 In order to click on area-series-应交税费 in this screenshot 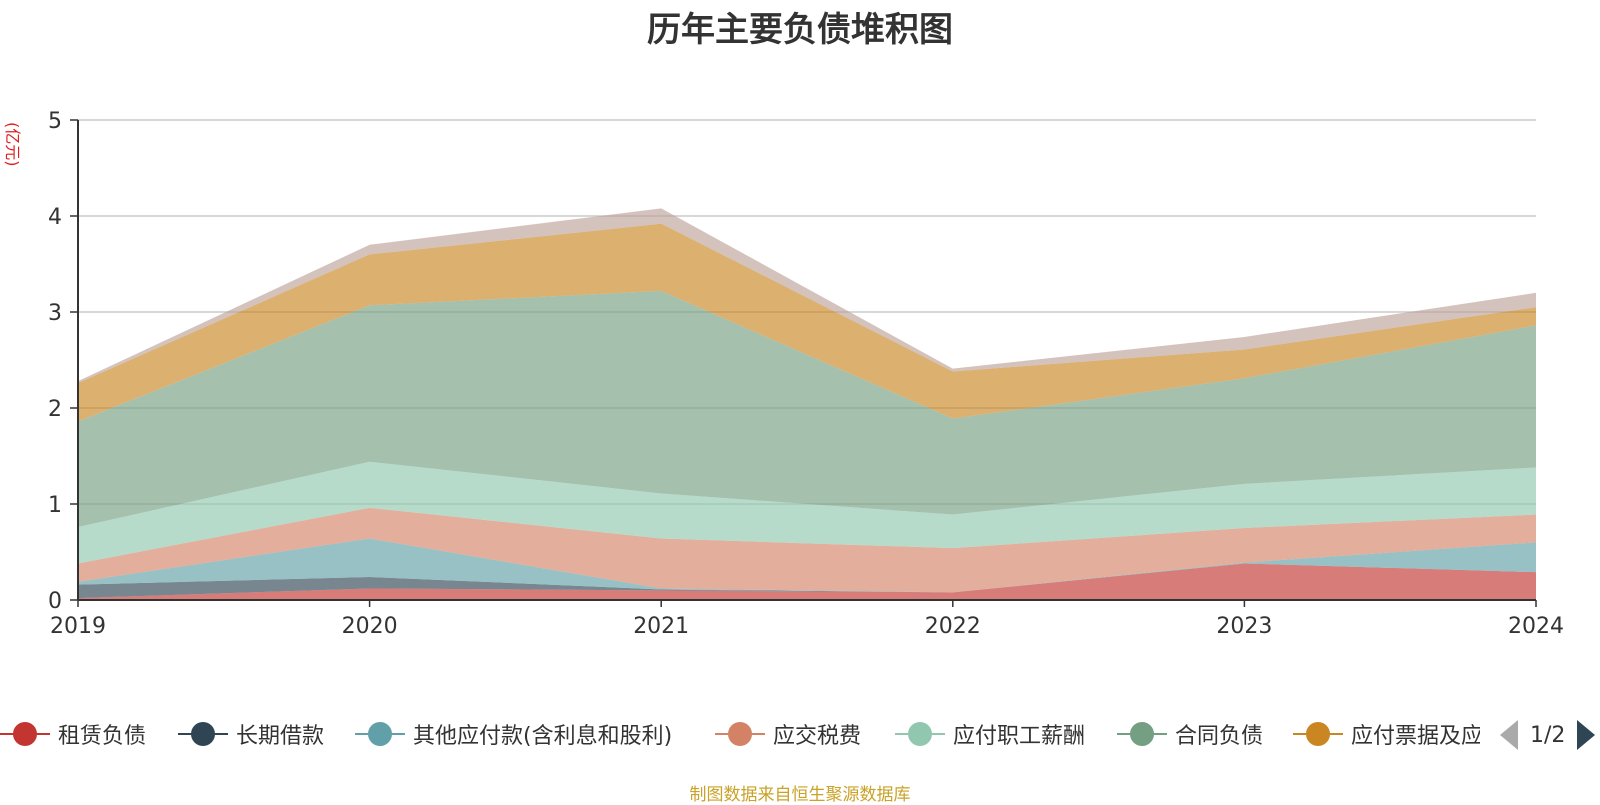, I will do `click(807, 550)`.